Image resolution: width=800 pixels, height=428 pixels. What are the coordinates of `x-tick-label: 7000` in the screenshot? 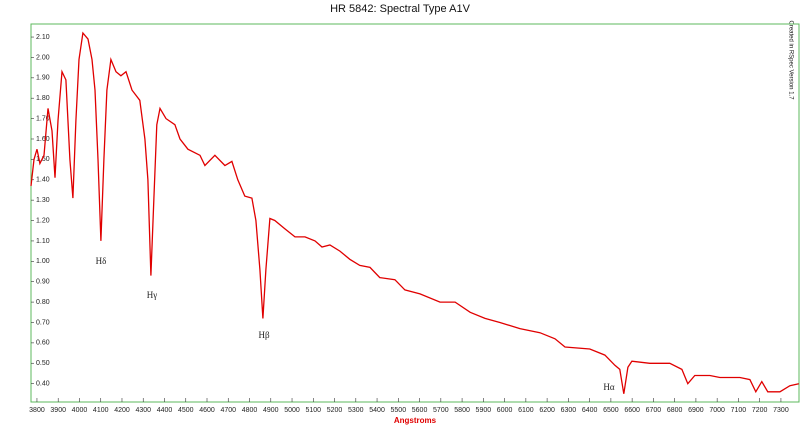 It's located at (717, 410).